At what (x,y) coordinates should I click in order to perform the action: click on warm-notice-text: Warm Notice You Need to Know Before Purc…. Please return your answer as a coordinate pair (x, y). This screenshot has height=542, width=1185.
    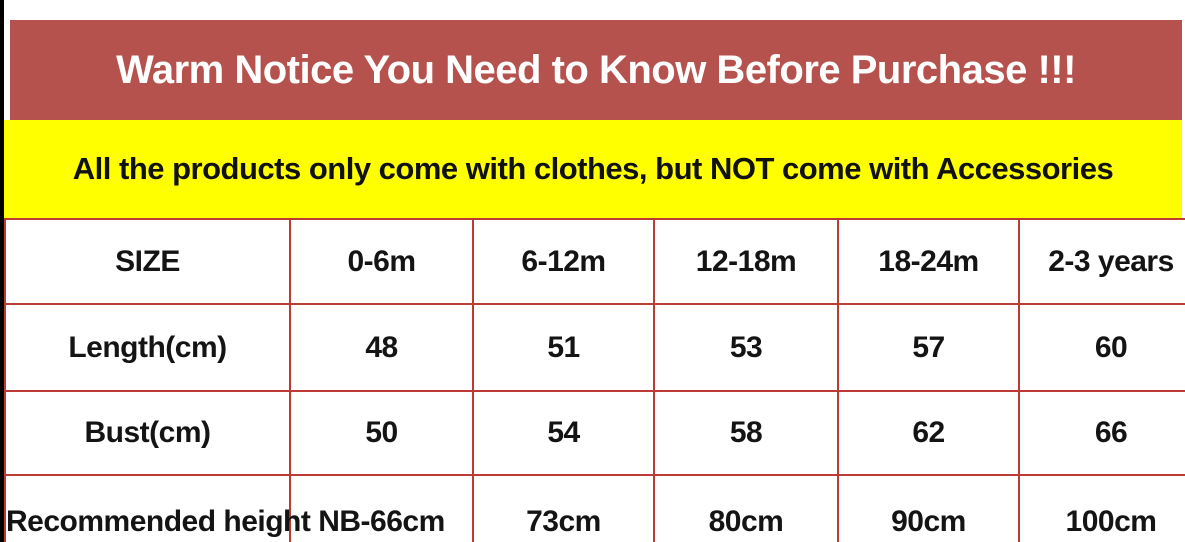
    Looking at the image, I should click on (596, 69).